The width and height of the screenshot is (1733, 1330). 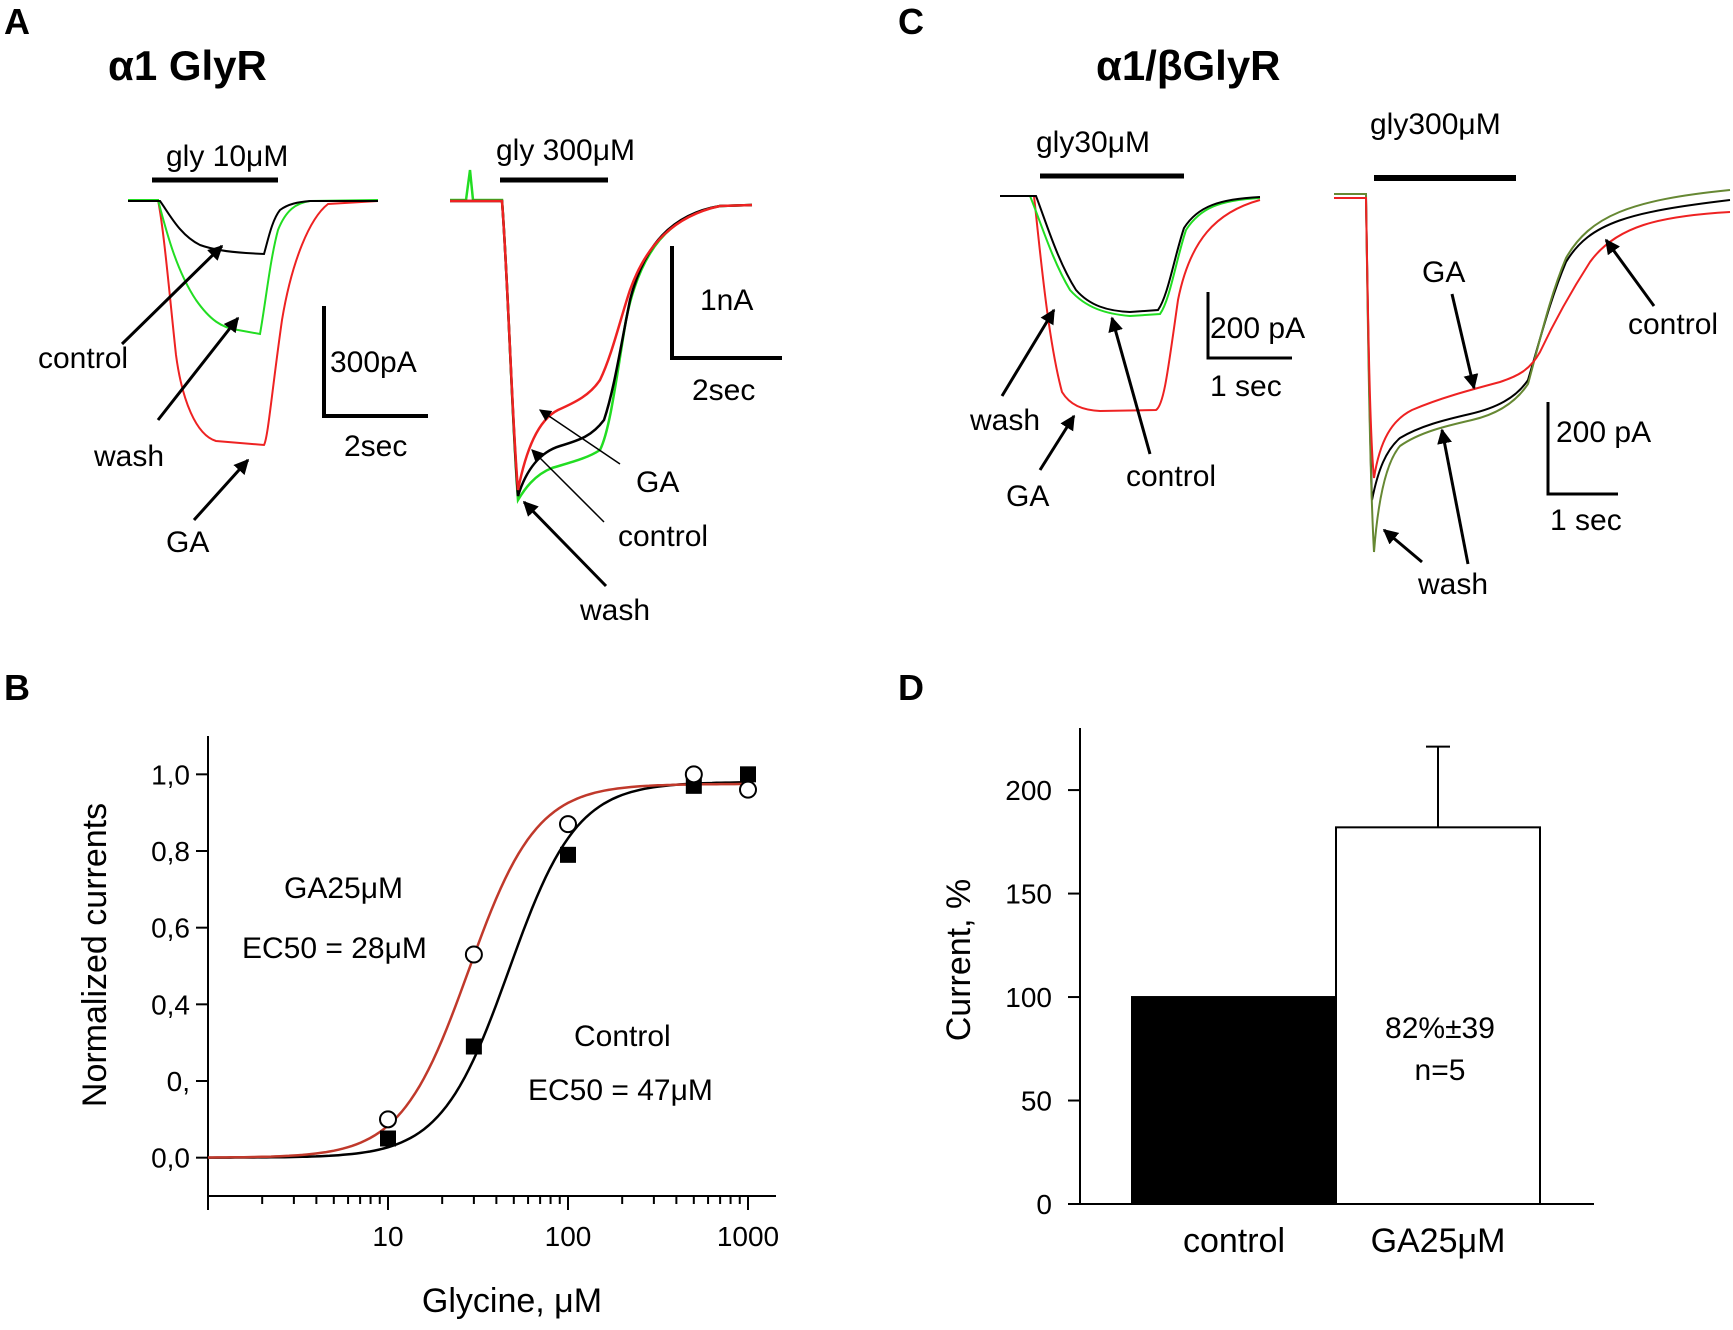 What do you see at coordinates (1440, 1070) in the screenshot?
I see `n-annotation: n=5` at bounding box center [1440, 1070].